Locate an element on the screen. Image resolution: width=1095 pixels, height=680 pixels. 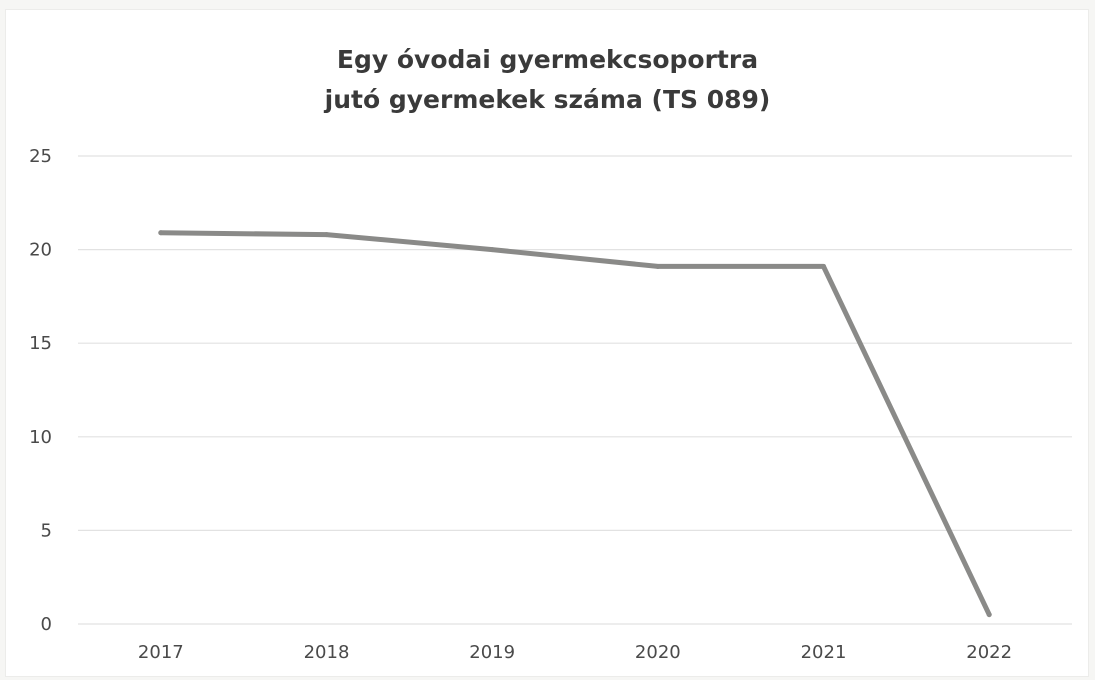
chart-title-line-2: jutó gyermekek száma (TS 089) is located at coordinates (547, 99).